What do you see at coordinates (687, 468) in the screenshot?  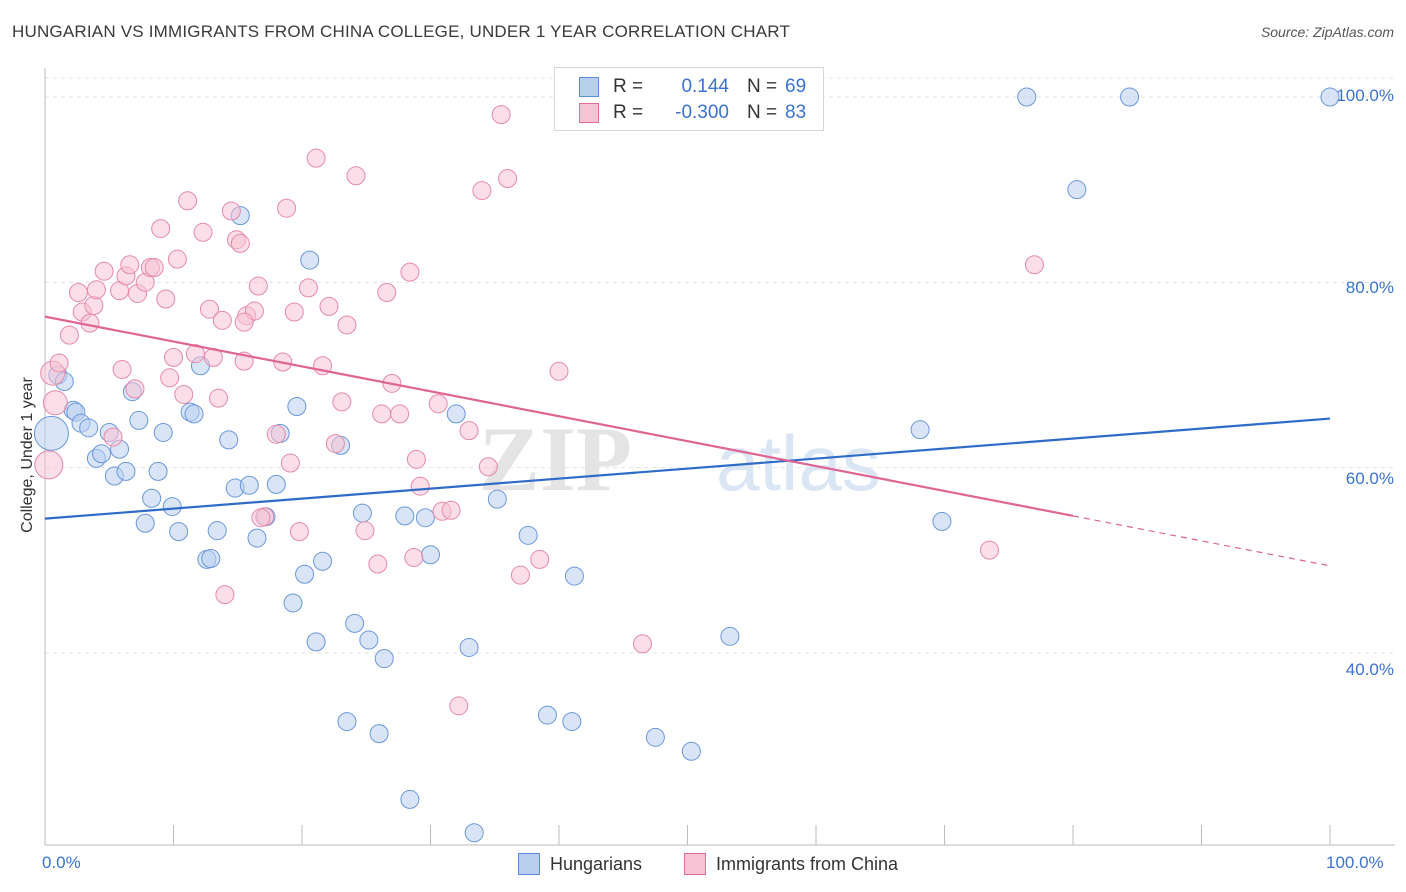 I see `hungarians-trend-line` at bounding box center [687, 468].